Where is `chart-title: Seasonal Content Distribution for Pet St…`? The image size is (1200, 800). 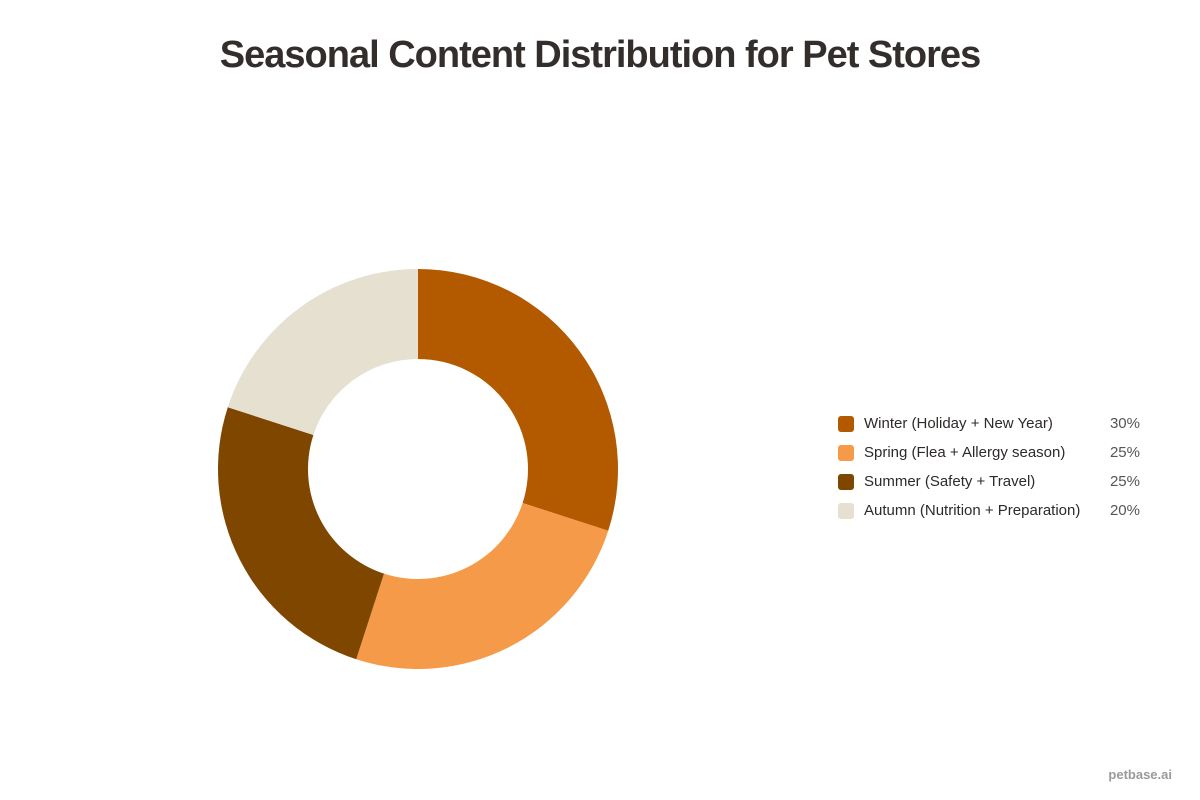 chart-title: Seasonal Content Distribution for Pet St… is located at coordinates (600, 55).